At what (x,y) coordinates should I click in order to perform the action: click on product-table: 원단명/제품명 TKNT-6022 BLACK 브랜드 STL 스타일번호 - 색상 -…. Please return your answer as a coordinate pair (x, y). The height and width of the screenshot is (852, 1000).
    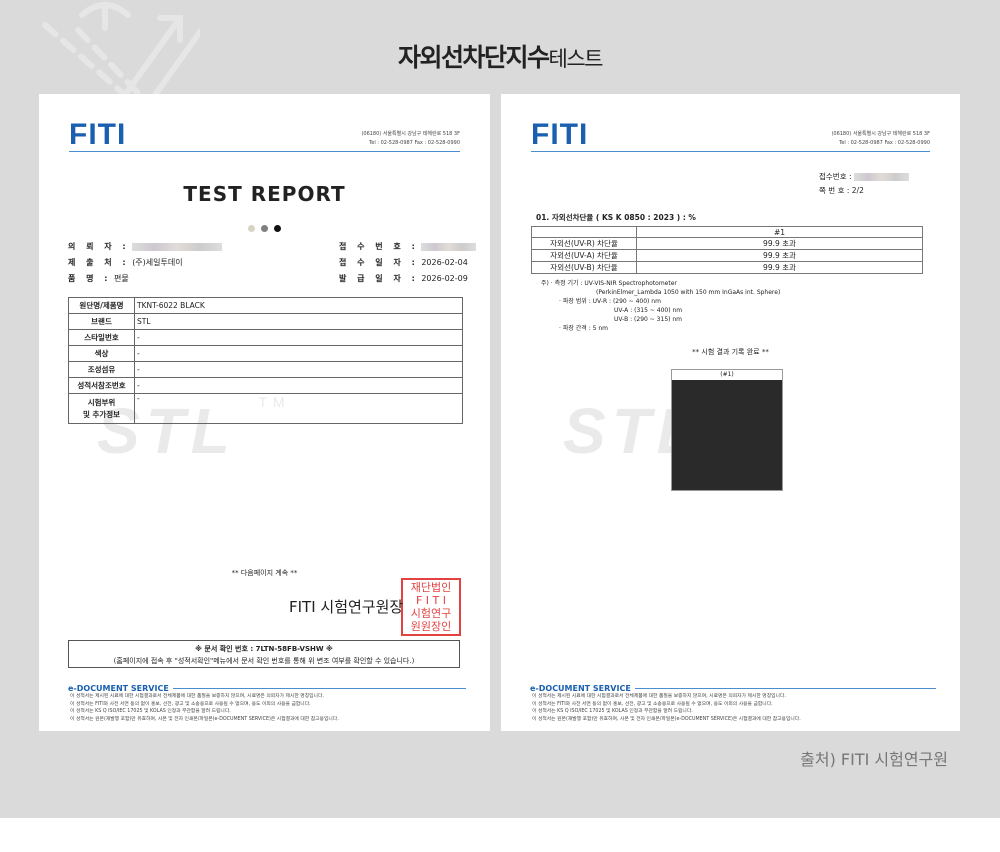
    Looking at the image, I should click on (265, 360).